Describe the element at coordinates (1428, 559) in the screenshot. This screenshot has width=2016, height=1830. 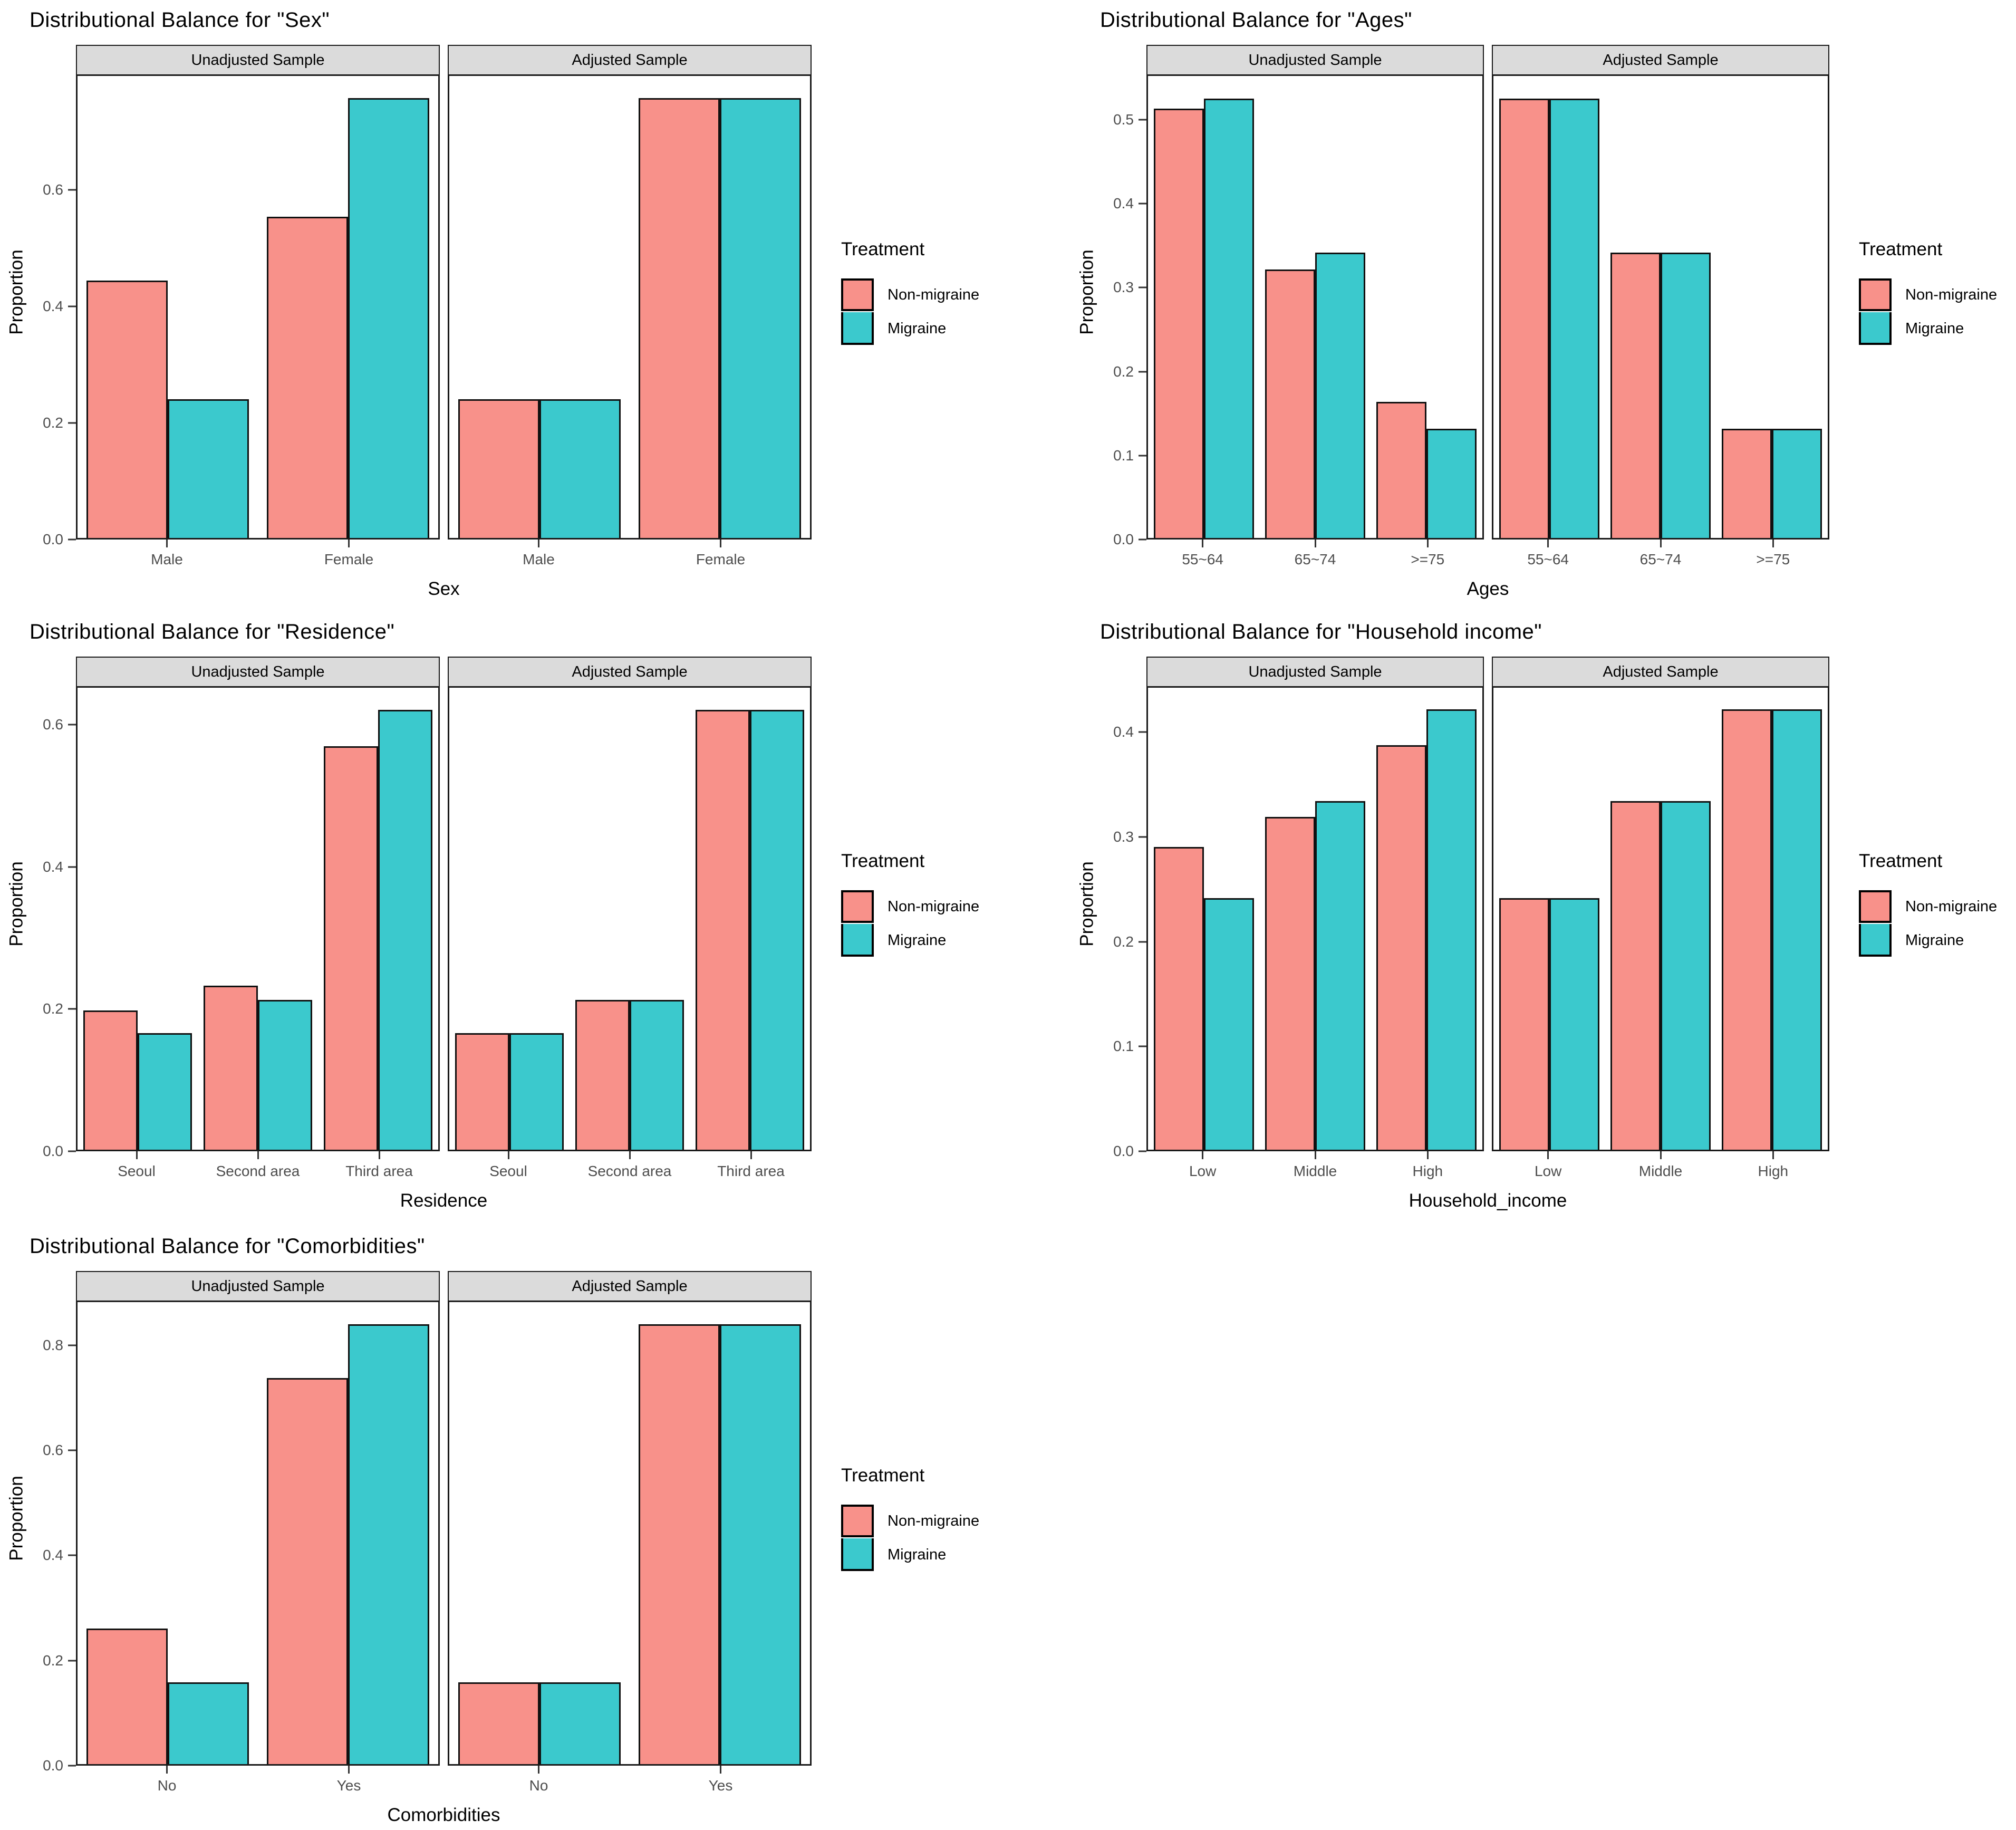
I see `x-tick-label: >=75` at that location.